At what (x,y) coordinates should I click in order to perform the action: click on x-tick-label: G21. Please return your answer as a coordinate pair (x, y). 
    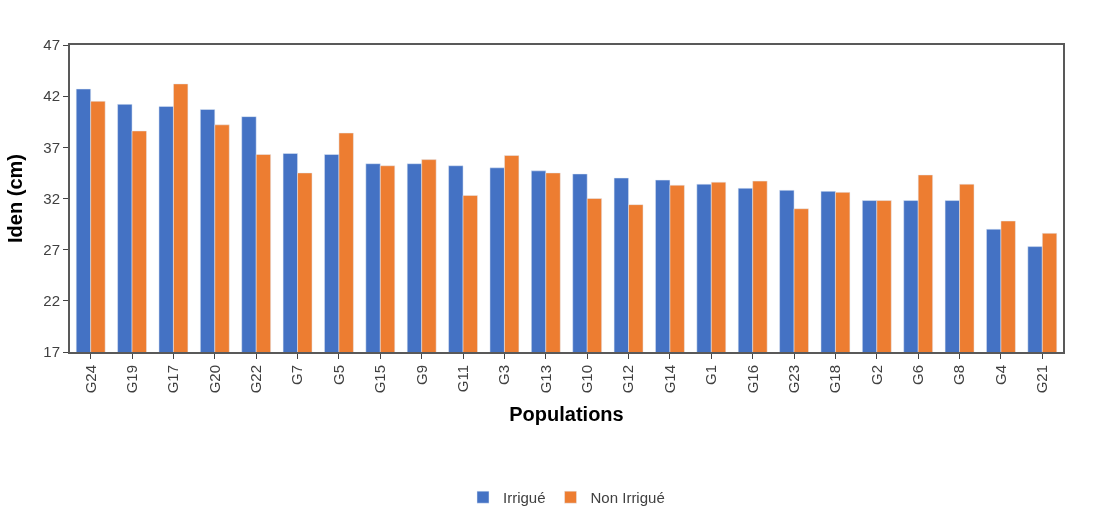
    Looking at the image, I should click on (1042, 379).